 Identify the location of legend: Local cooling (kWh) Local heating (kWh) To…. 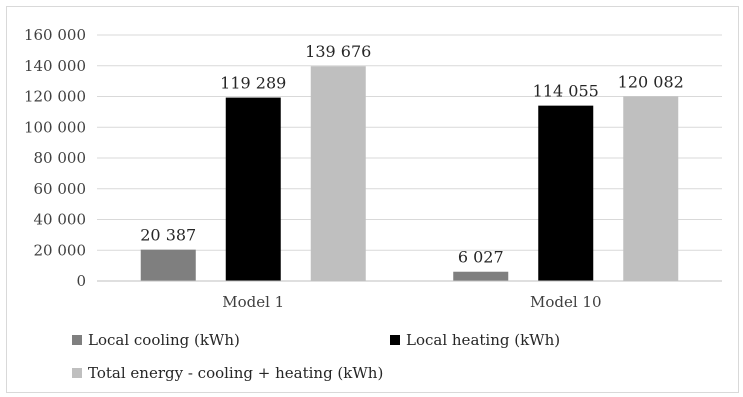
(316, 356).